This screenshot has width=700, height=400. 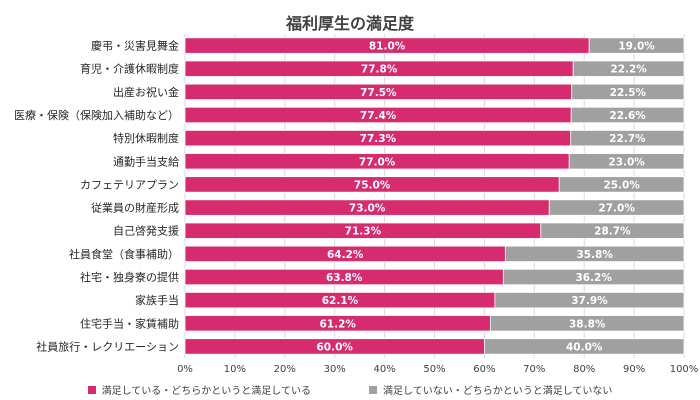 I want to click on data-label: 28.7%, so click(x=612, y=232).